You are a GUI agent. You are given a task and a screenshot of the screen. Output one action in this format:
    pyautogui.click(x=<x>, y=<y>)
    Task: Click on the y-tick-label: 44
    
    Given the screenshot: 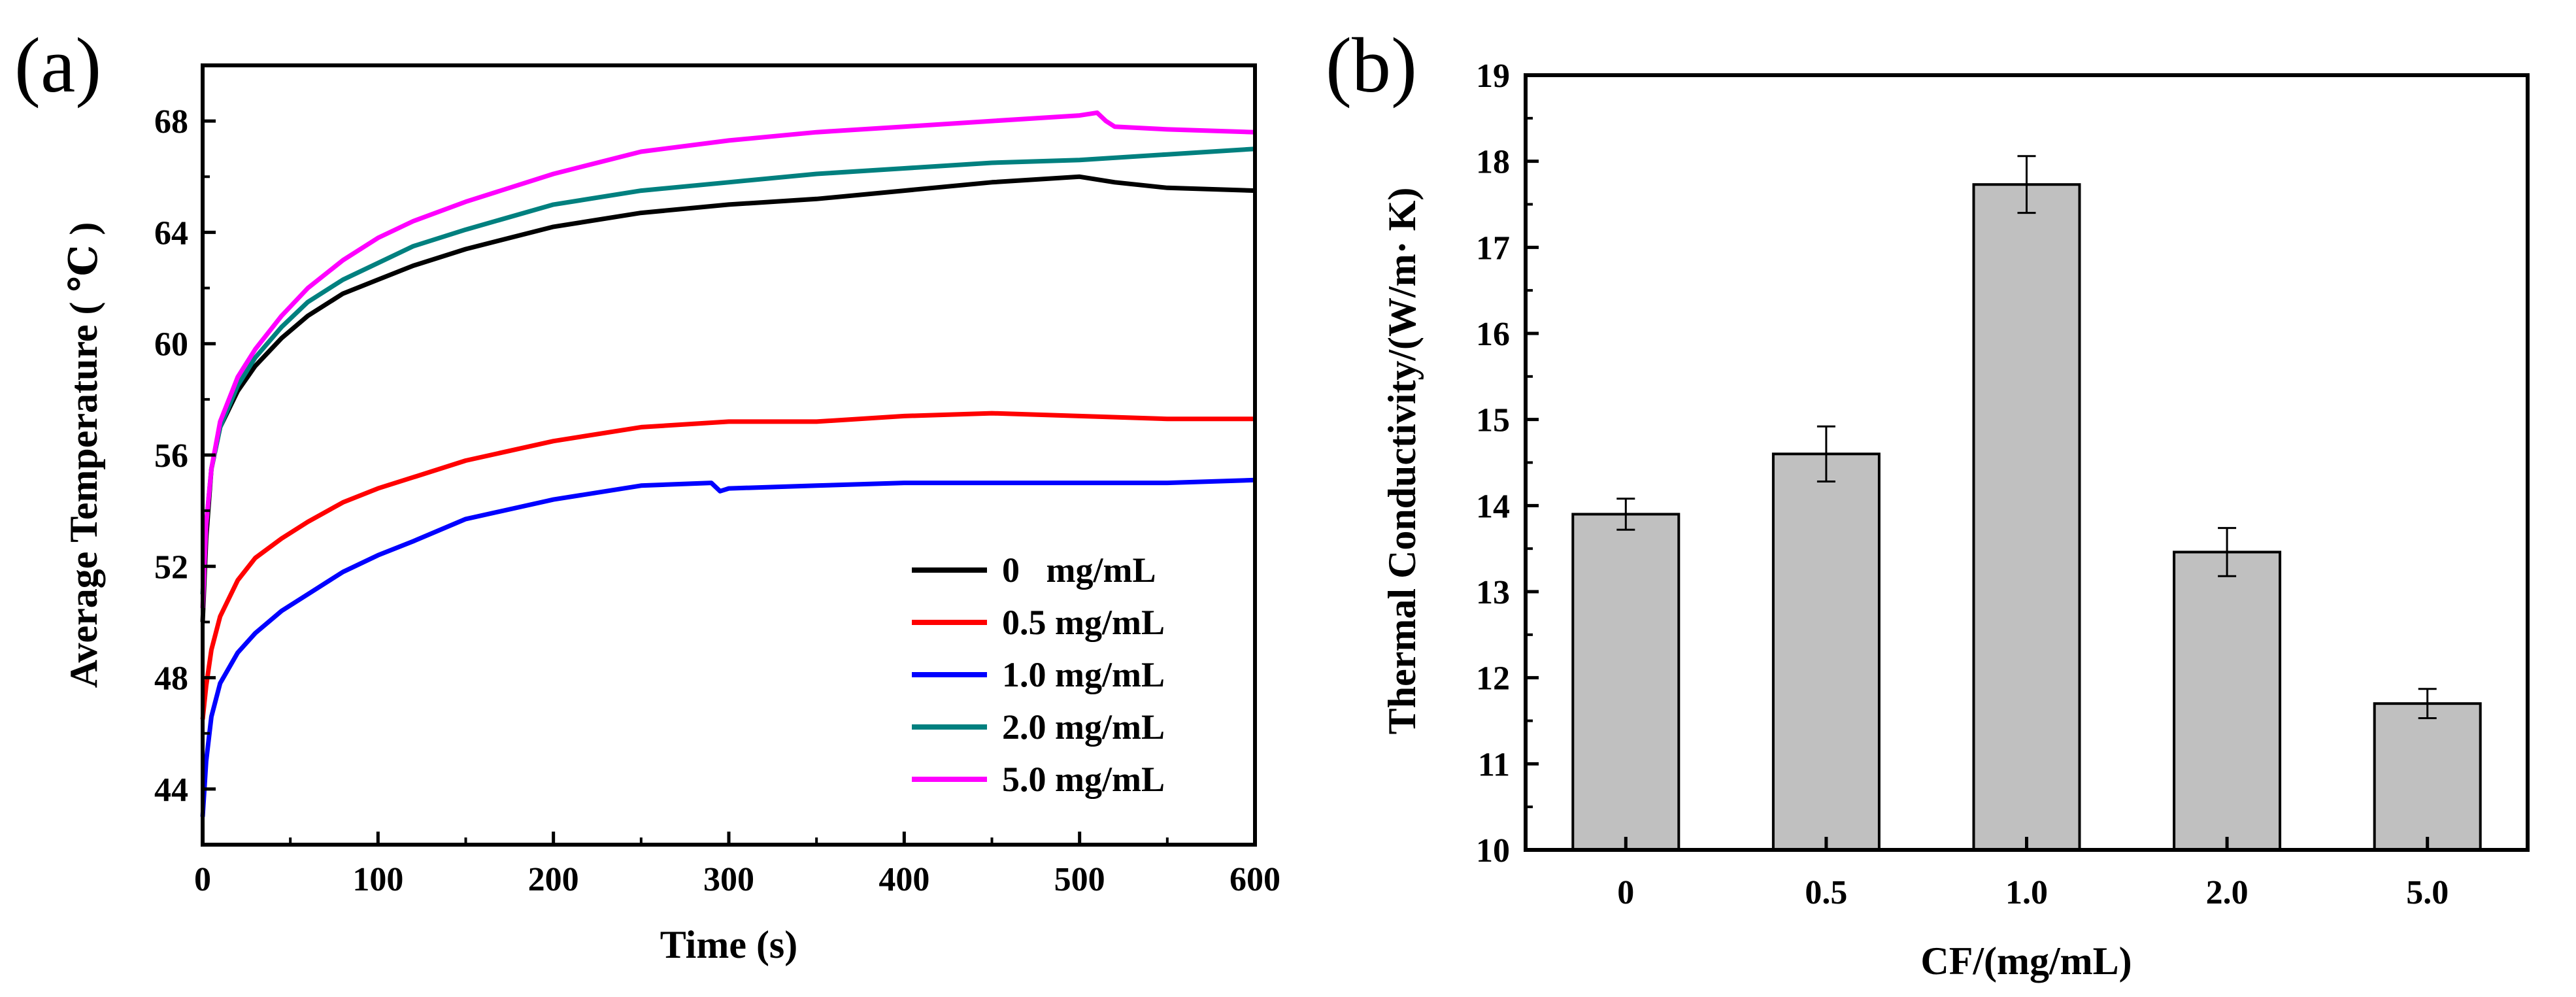 What is the action you would take?
    pyautogui.click(x=171, y=790)
    